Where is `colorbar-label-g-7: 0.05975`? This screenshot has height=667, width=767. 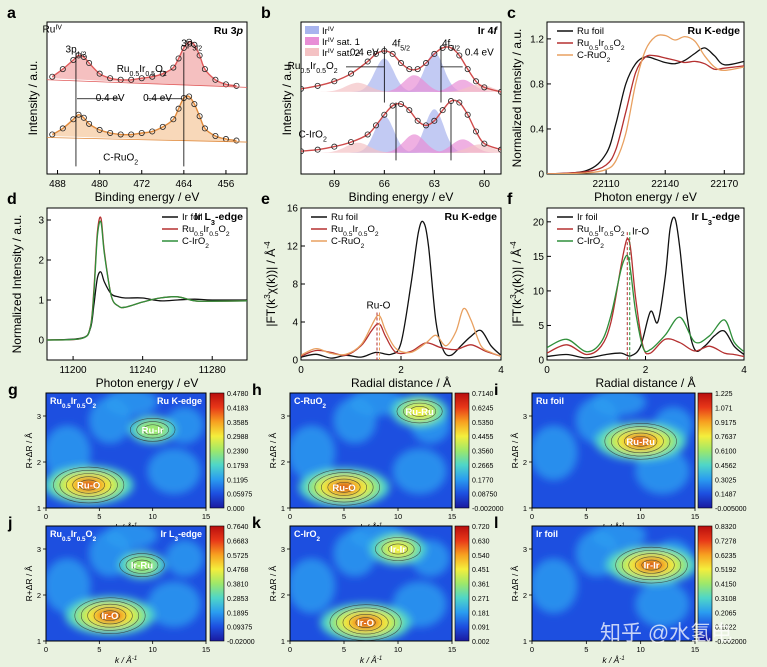 colorbar-label-g-7: 0.05975 is located at coordinates (239, 495).